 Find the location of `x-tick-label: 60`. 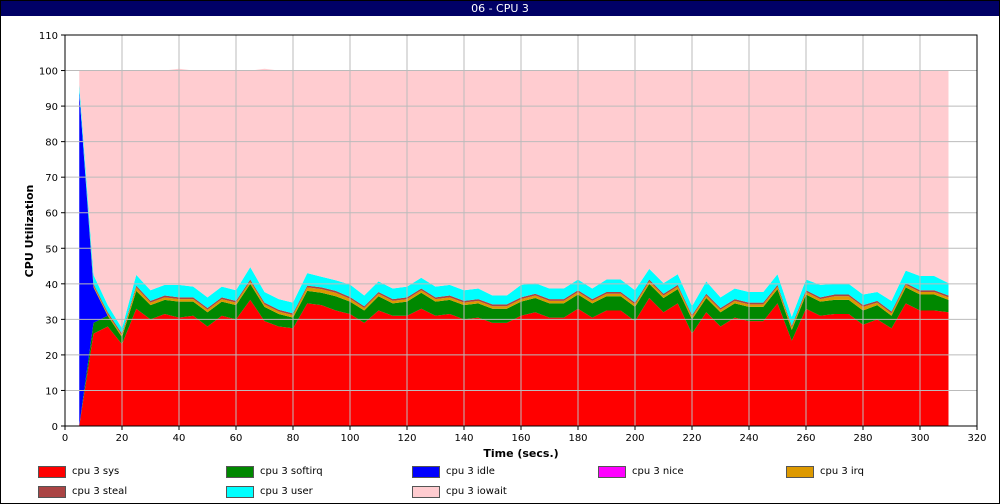

x-tick-label: 60 is located at coordinates (236, 438).